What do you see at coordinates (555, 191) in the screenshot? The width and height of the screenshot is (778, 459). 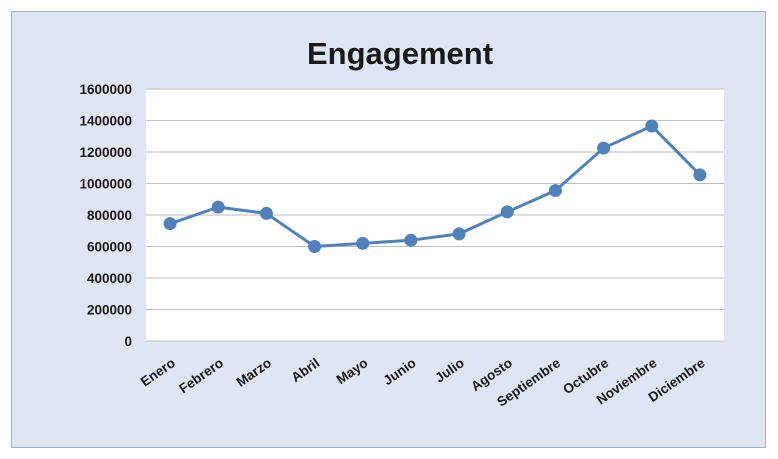 I see `data-point-septiembre` at bounding box center [555, 191].